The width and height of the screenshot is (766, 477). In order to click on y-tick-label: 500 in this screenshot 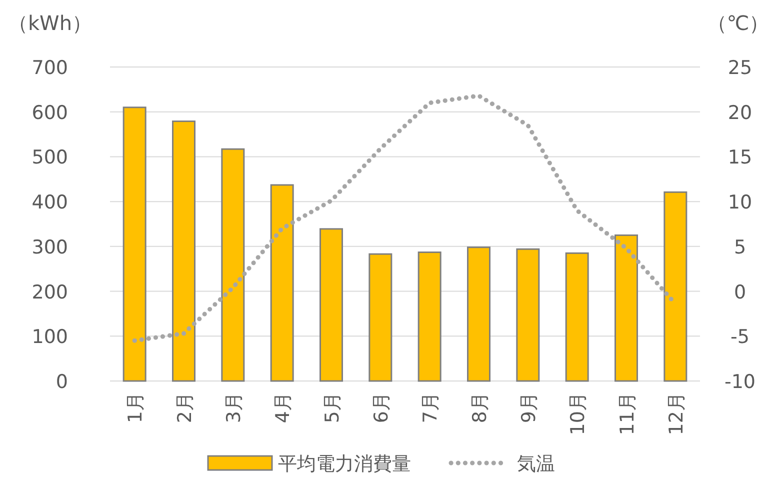, I will do `click(50, 157)`.